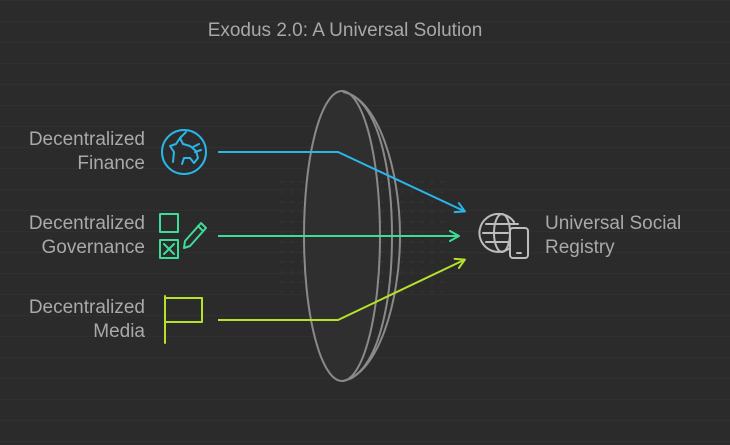 The height and width of the screenshot is (445, 730). I want to click on label-decentralized-media: Decentralized Media, so click(86, 319).